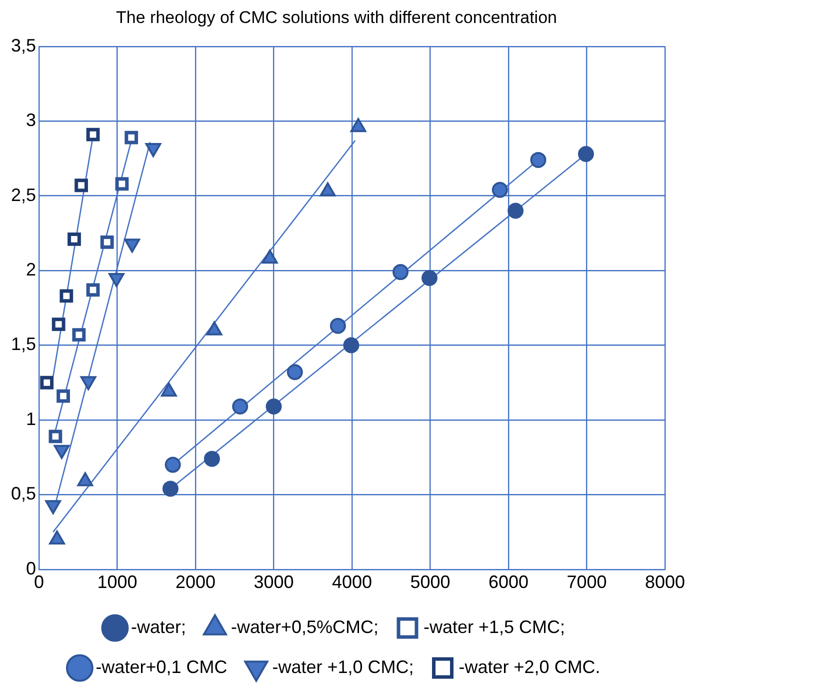 Image resolution: width=815 pixels, height=693 pixels. What do you see at coordinates (665, 582) in the screenshot?
I see `x-tick-label: 8000` at bounding box center [665, 582].